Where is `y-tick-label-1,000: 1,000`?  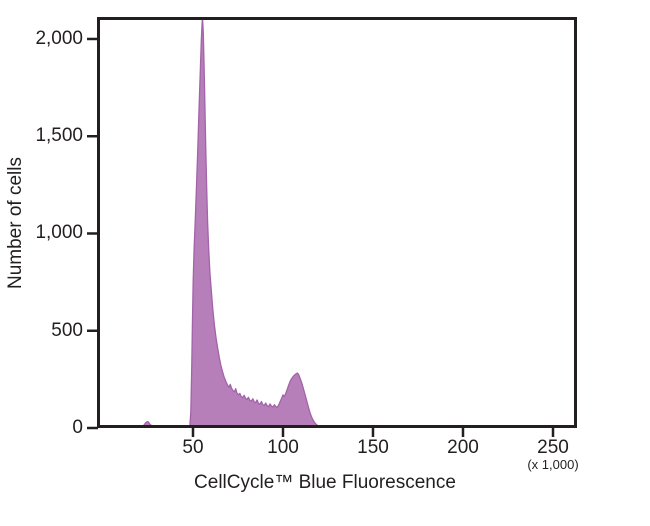
y-tick-label-1,000: 1,000 is located at coordinates (59, 233).